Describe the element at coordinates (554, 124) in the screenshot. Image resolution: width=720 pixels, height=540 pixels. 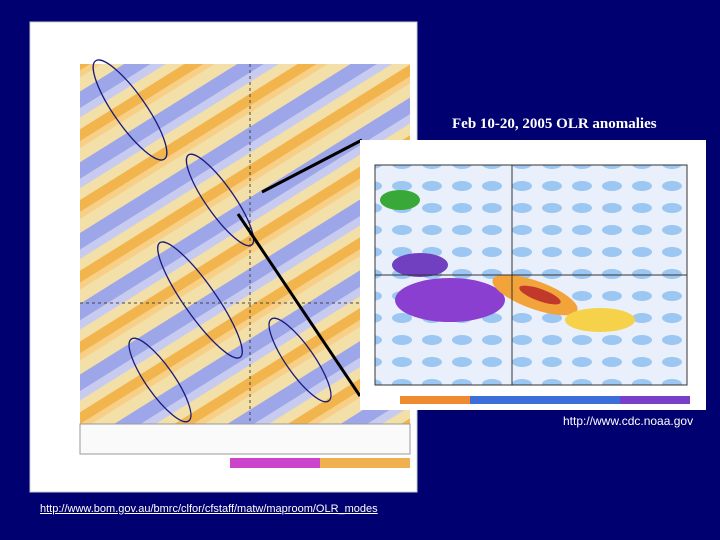
I see `inset-title: Feb 10-20, 2005 OLR anomalies` at that location.